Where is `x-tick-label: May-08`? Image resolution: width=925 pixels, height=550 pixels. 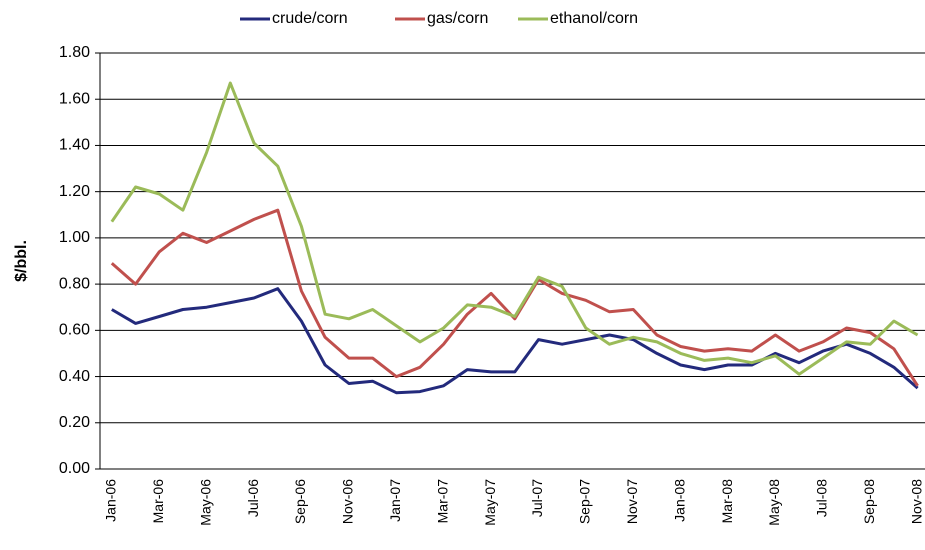
x-tick-label: May-08 is located at coordinates (774, 502).